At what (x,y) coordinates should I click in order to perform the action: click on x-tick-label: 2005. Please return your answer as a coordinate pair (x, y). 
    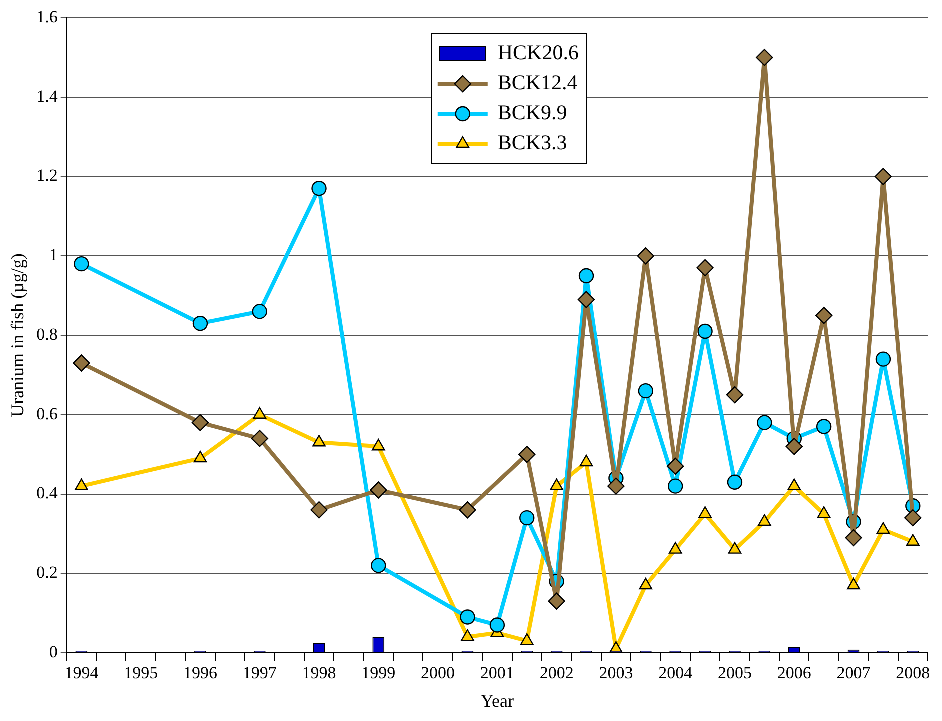
    Looking at the image, I should click on (735, 673).